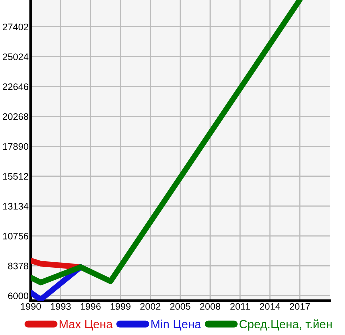 The height and width of the screenshot is (335, 345). Describe the element at coordinates (240, 306) in the screenshot. I see `x-tick-label: 2011` at that location.